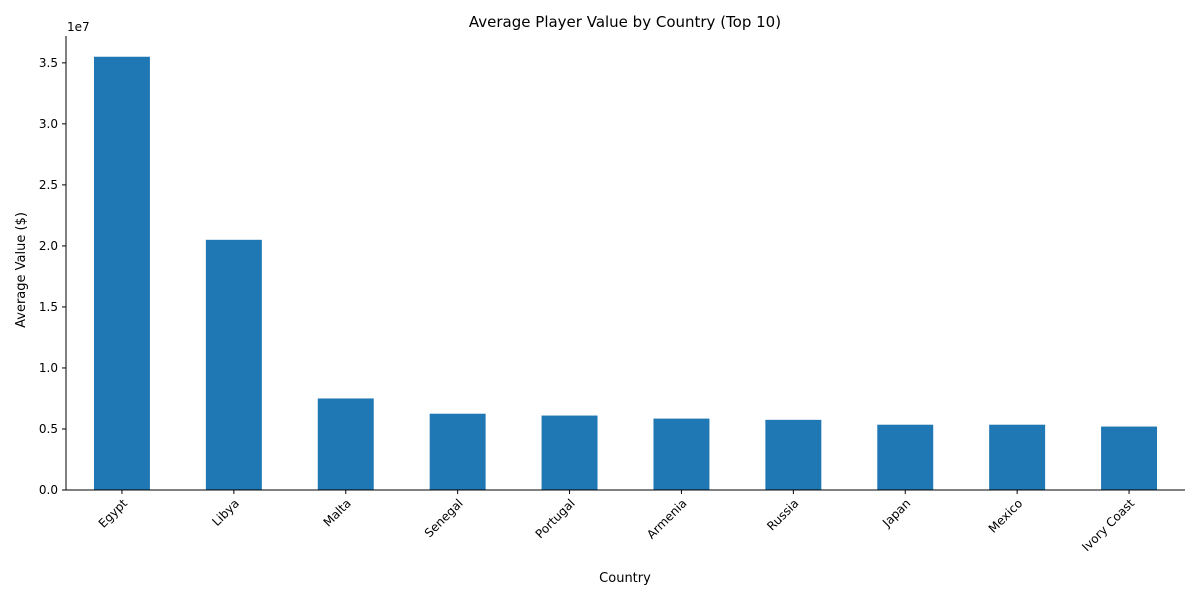 This screenshot has width=1200, height=600. What do you see at coordinates (793, 454) in the screenshot?
I see `bar-russia` at bounding box center [793, 454].